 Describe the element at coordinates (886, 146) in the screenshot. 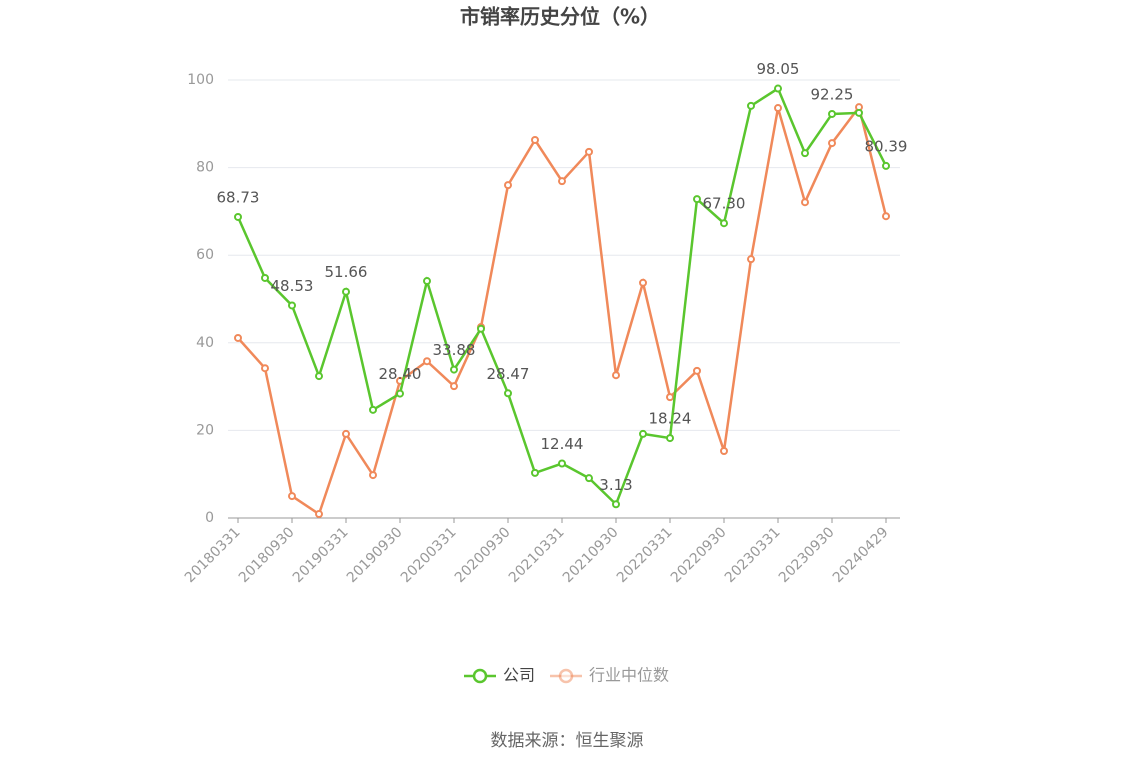

I see `data-label: 80.39` at that location.